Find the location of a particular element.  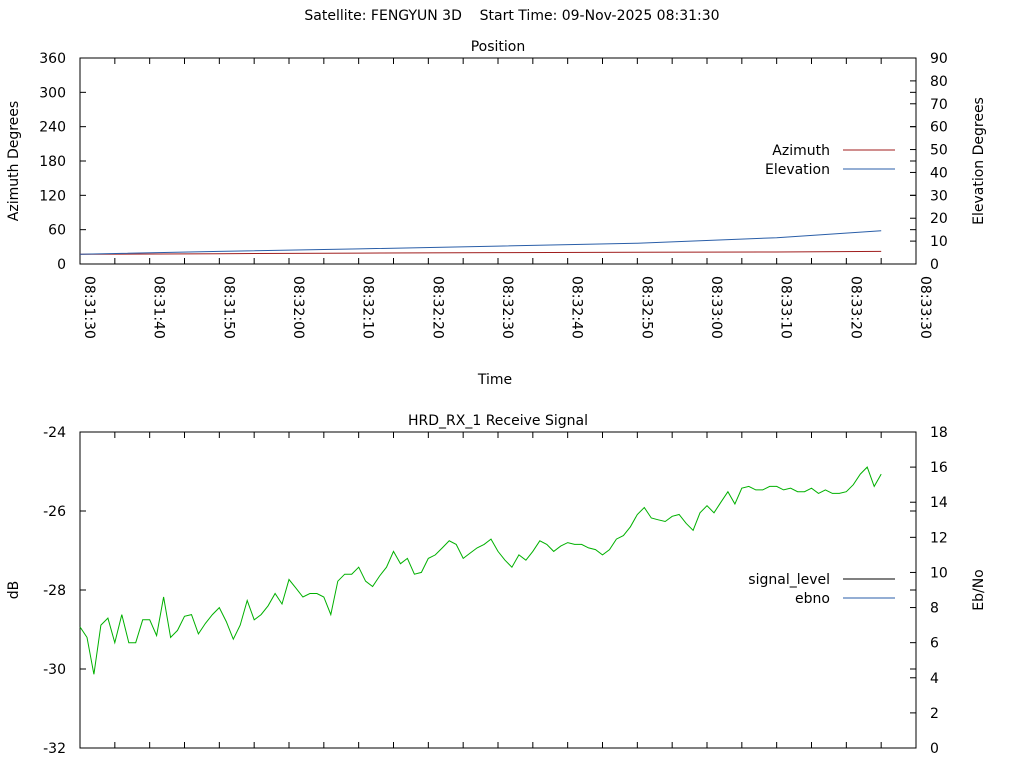

y2-tick-label-0-9: 90 is located at coordinates (939, 59).